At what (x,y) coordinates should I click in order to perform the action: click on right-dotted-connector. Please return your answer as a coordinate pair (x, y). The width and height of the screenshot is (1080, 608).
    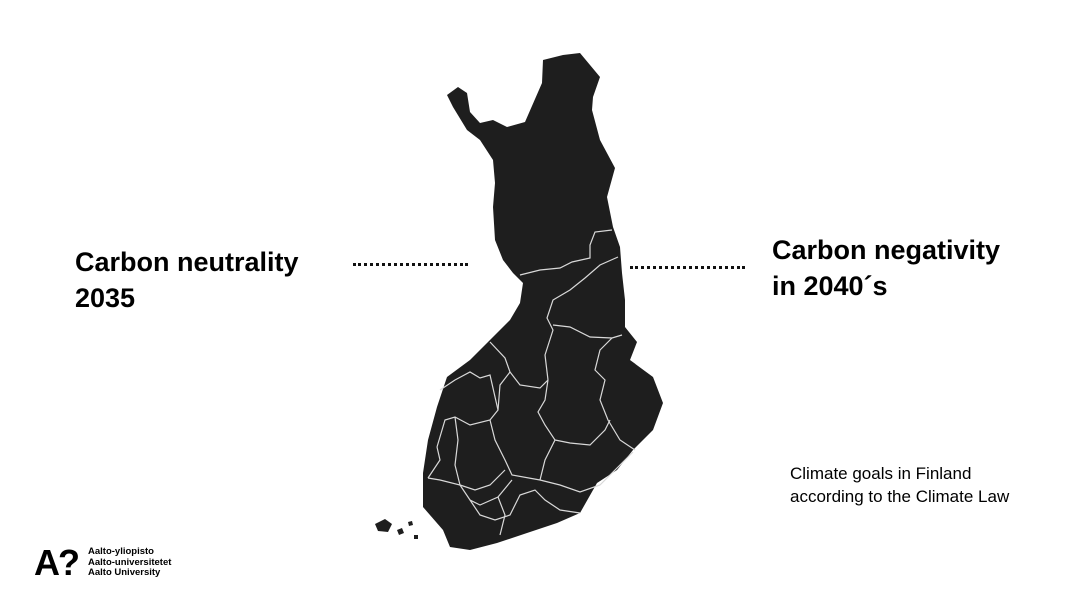
    Looking at the image, I should click on (687, 267).